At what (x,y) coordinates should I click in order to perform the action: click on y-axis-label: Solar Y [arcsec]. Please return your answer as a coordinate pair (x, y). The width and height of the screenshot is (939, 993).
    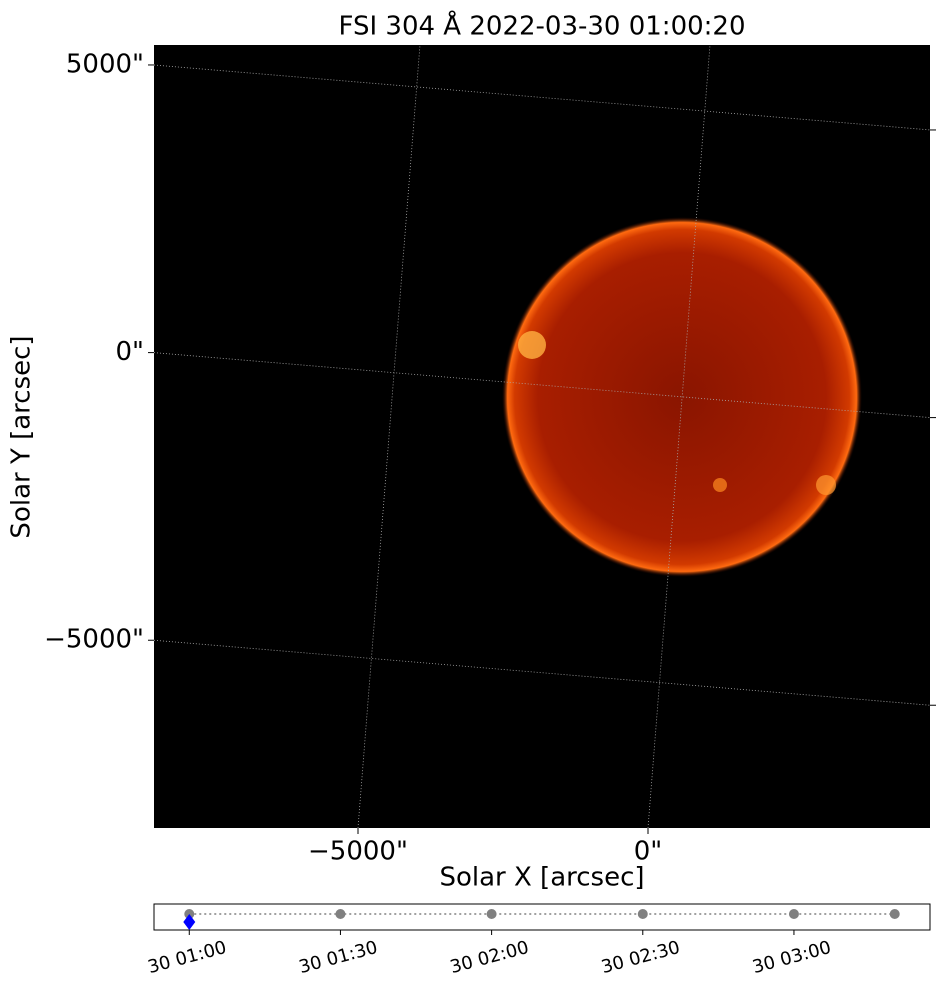
    Looking at the image, I should click on (22, 436).